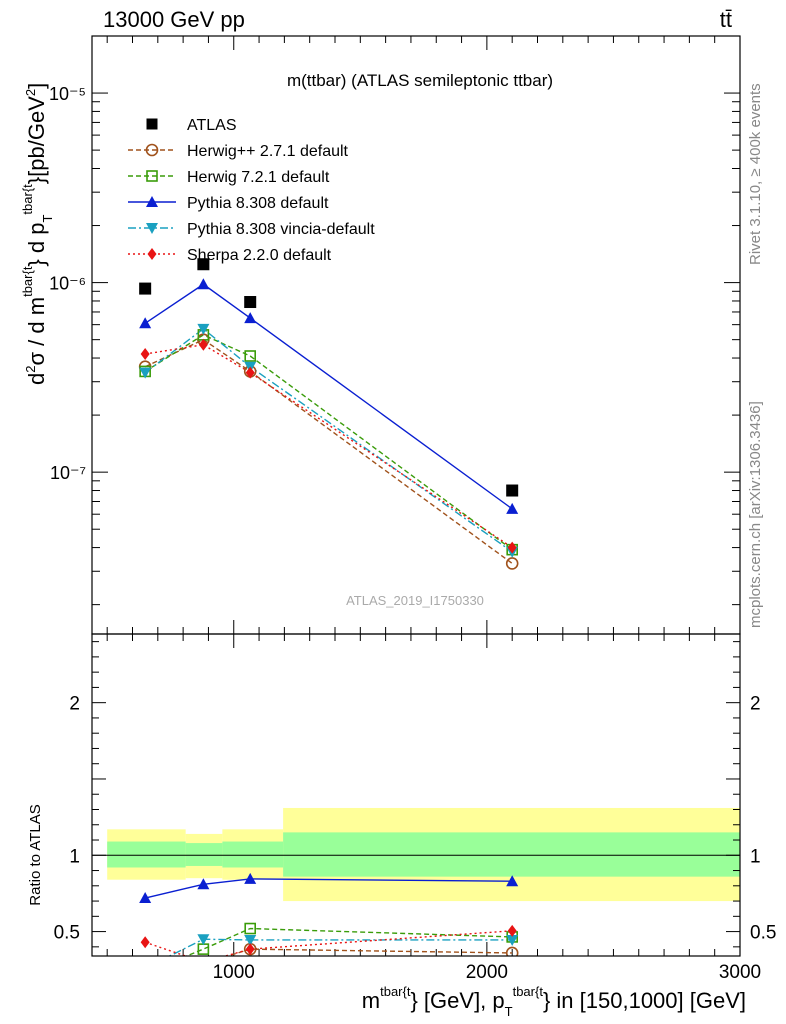 The width and height of the screenshot is (786, 1024). Describe the element at coordinates (487, 972) in the screenshot. I see `x-tick-label: 2000` at that location.